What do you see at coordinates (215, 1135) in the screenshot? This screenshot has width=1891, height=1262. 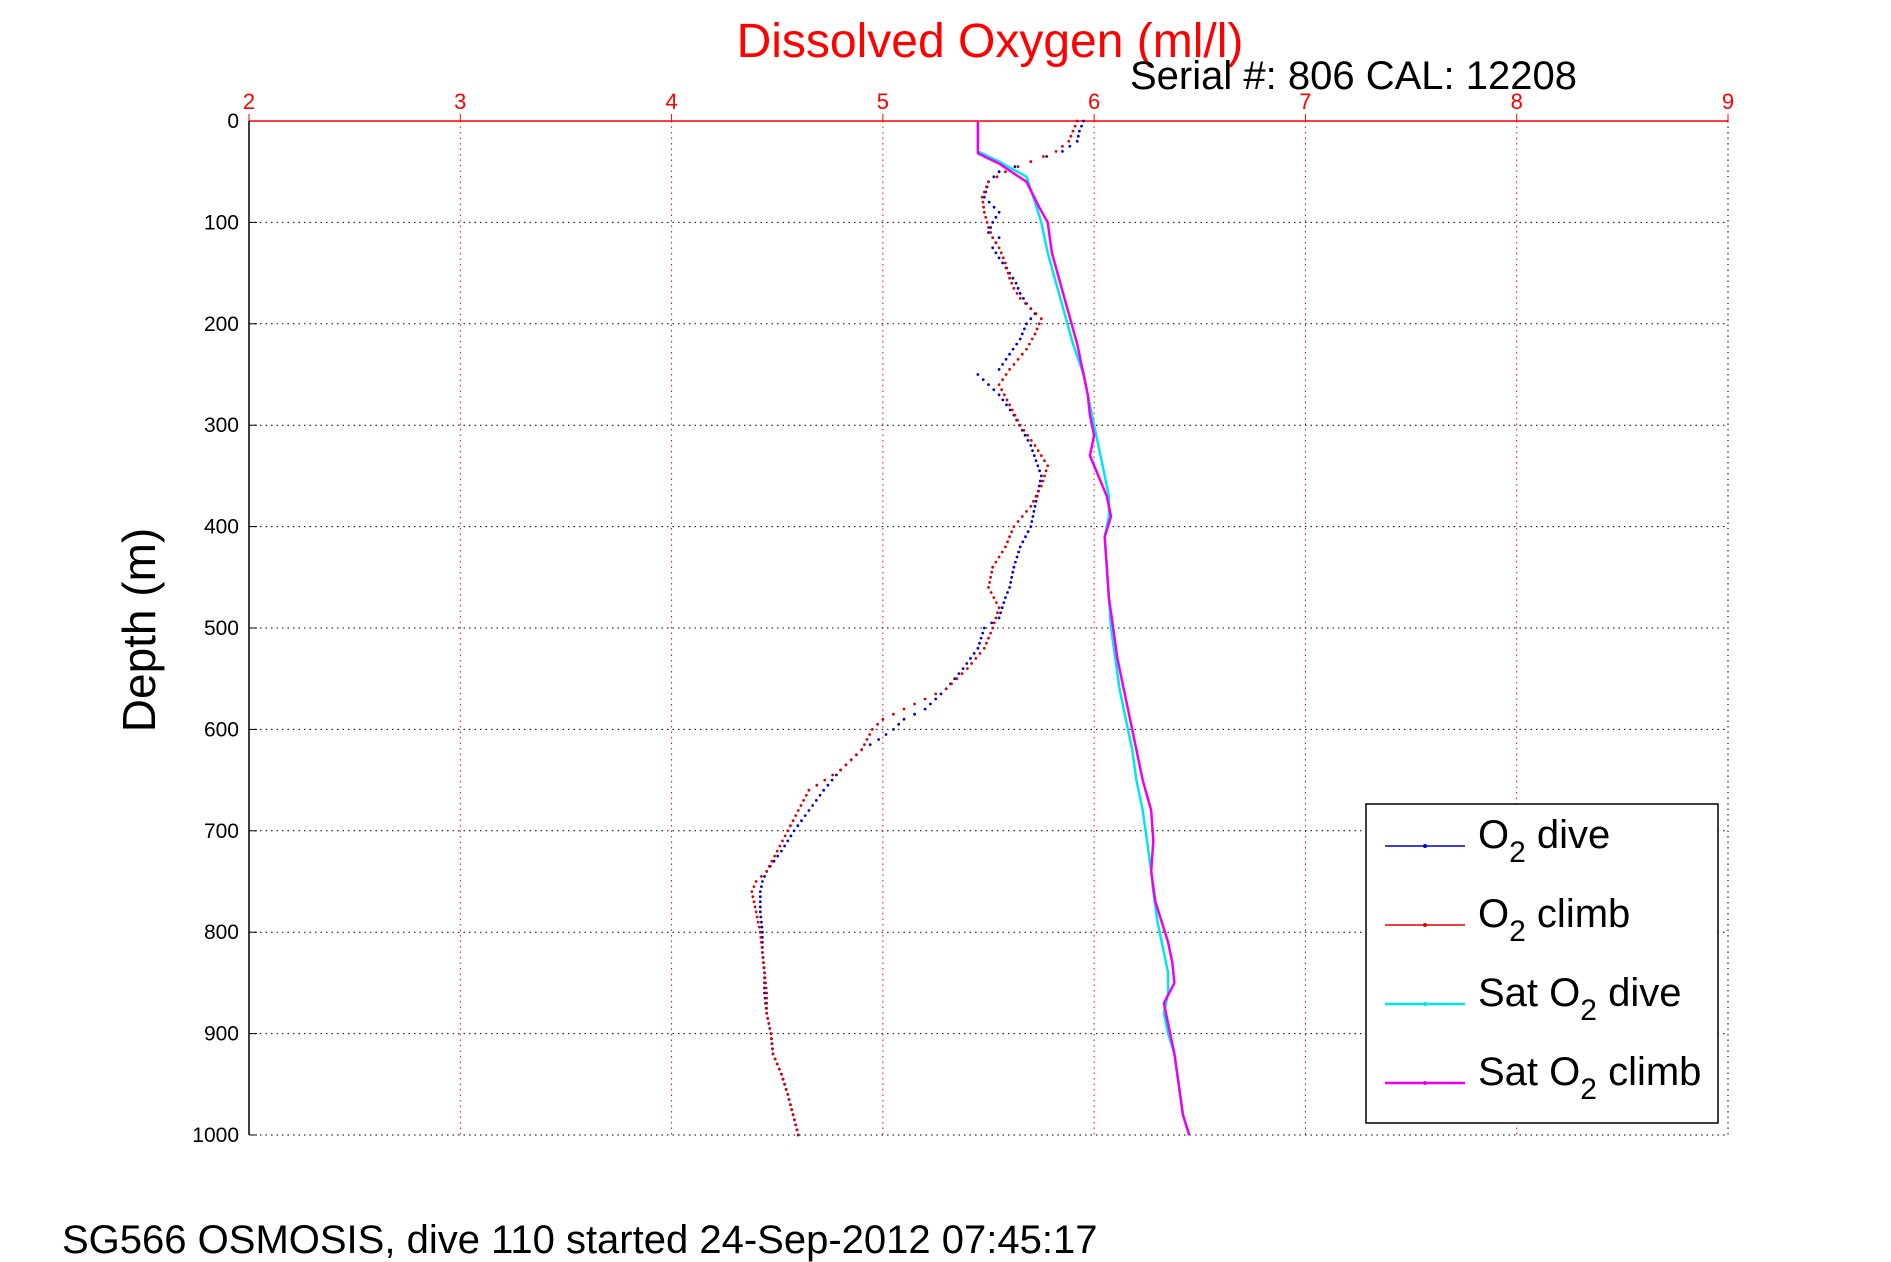 I see `y-tick-label: 1000` at bounding box center [215, 1135].